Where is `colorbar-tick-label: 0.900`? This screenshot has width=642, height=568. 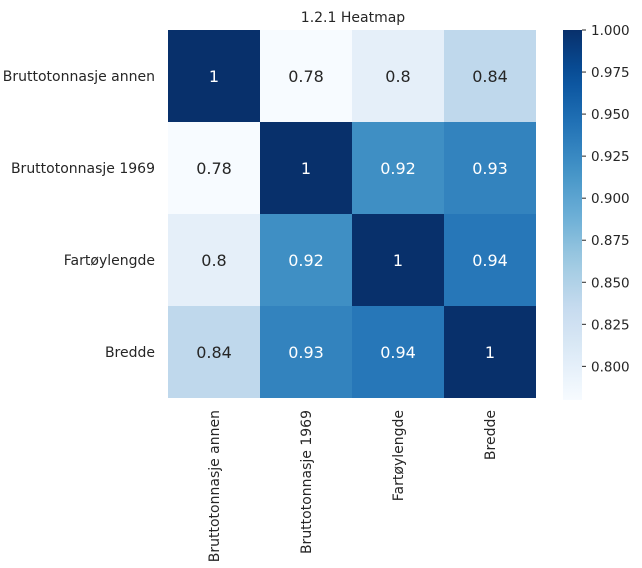 colorbar-tick-label: 0.900 is located at coordinates (610, 199).